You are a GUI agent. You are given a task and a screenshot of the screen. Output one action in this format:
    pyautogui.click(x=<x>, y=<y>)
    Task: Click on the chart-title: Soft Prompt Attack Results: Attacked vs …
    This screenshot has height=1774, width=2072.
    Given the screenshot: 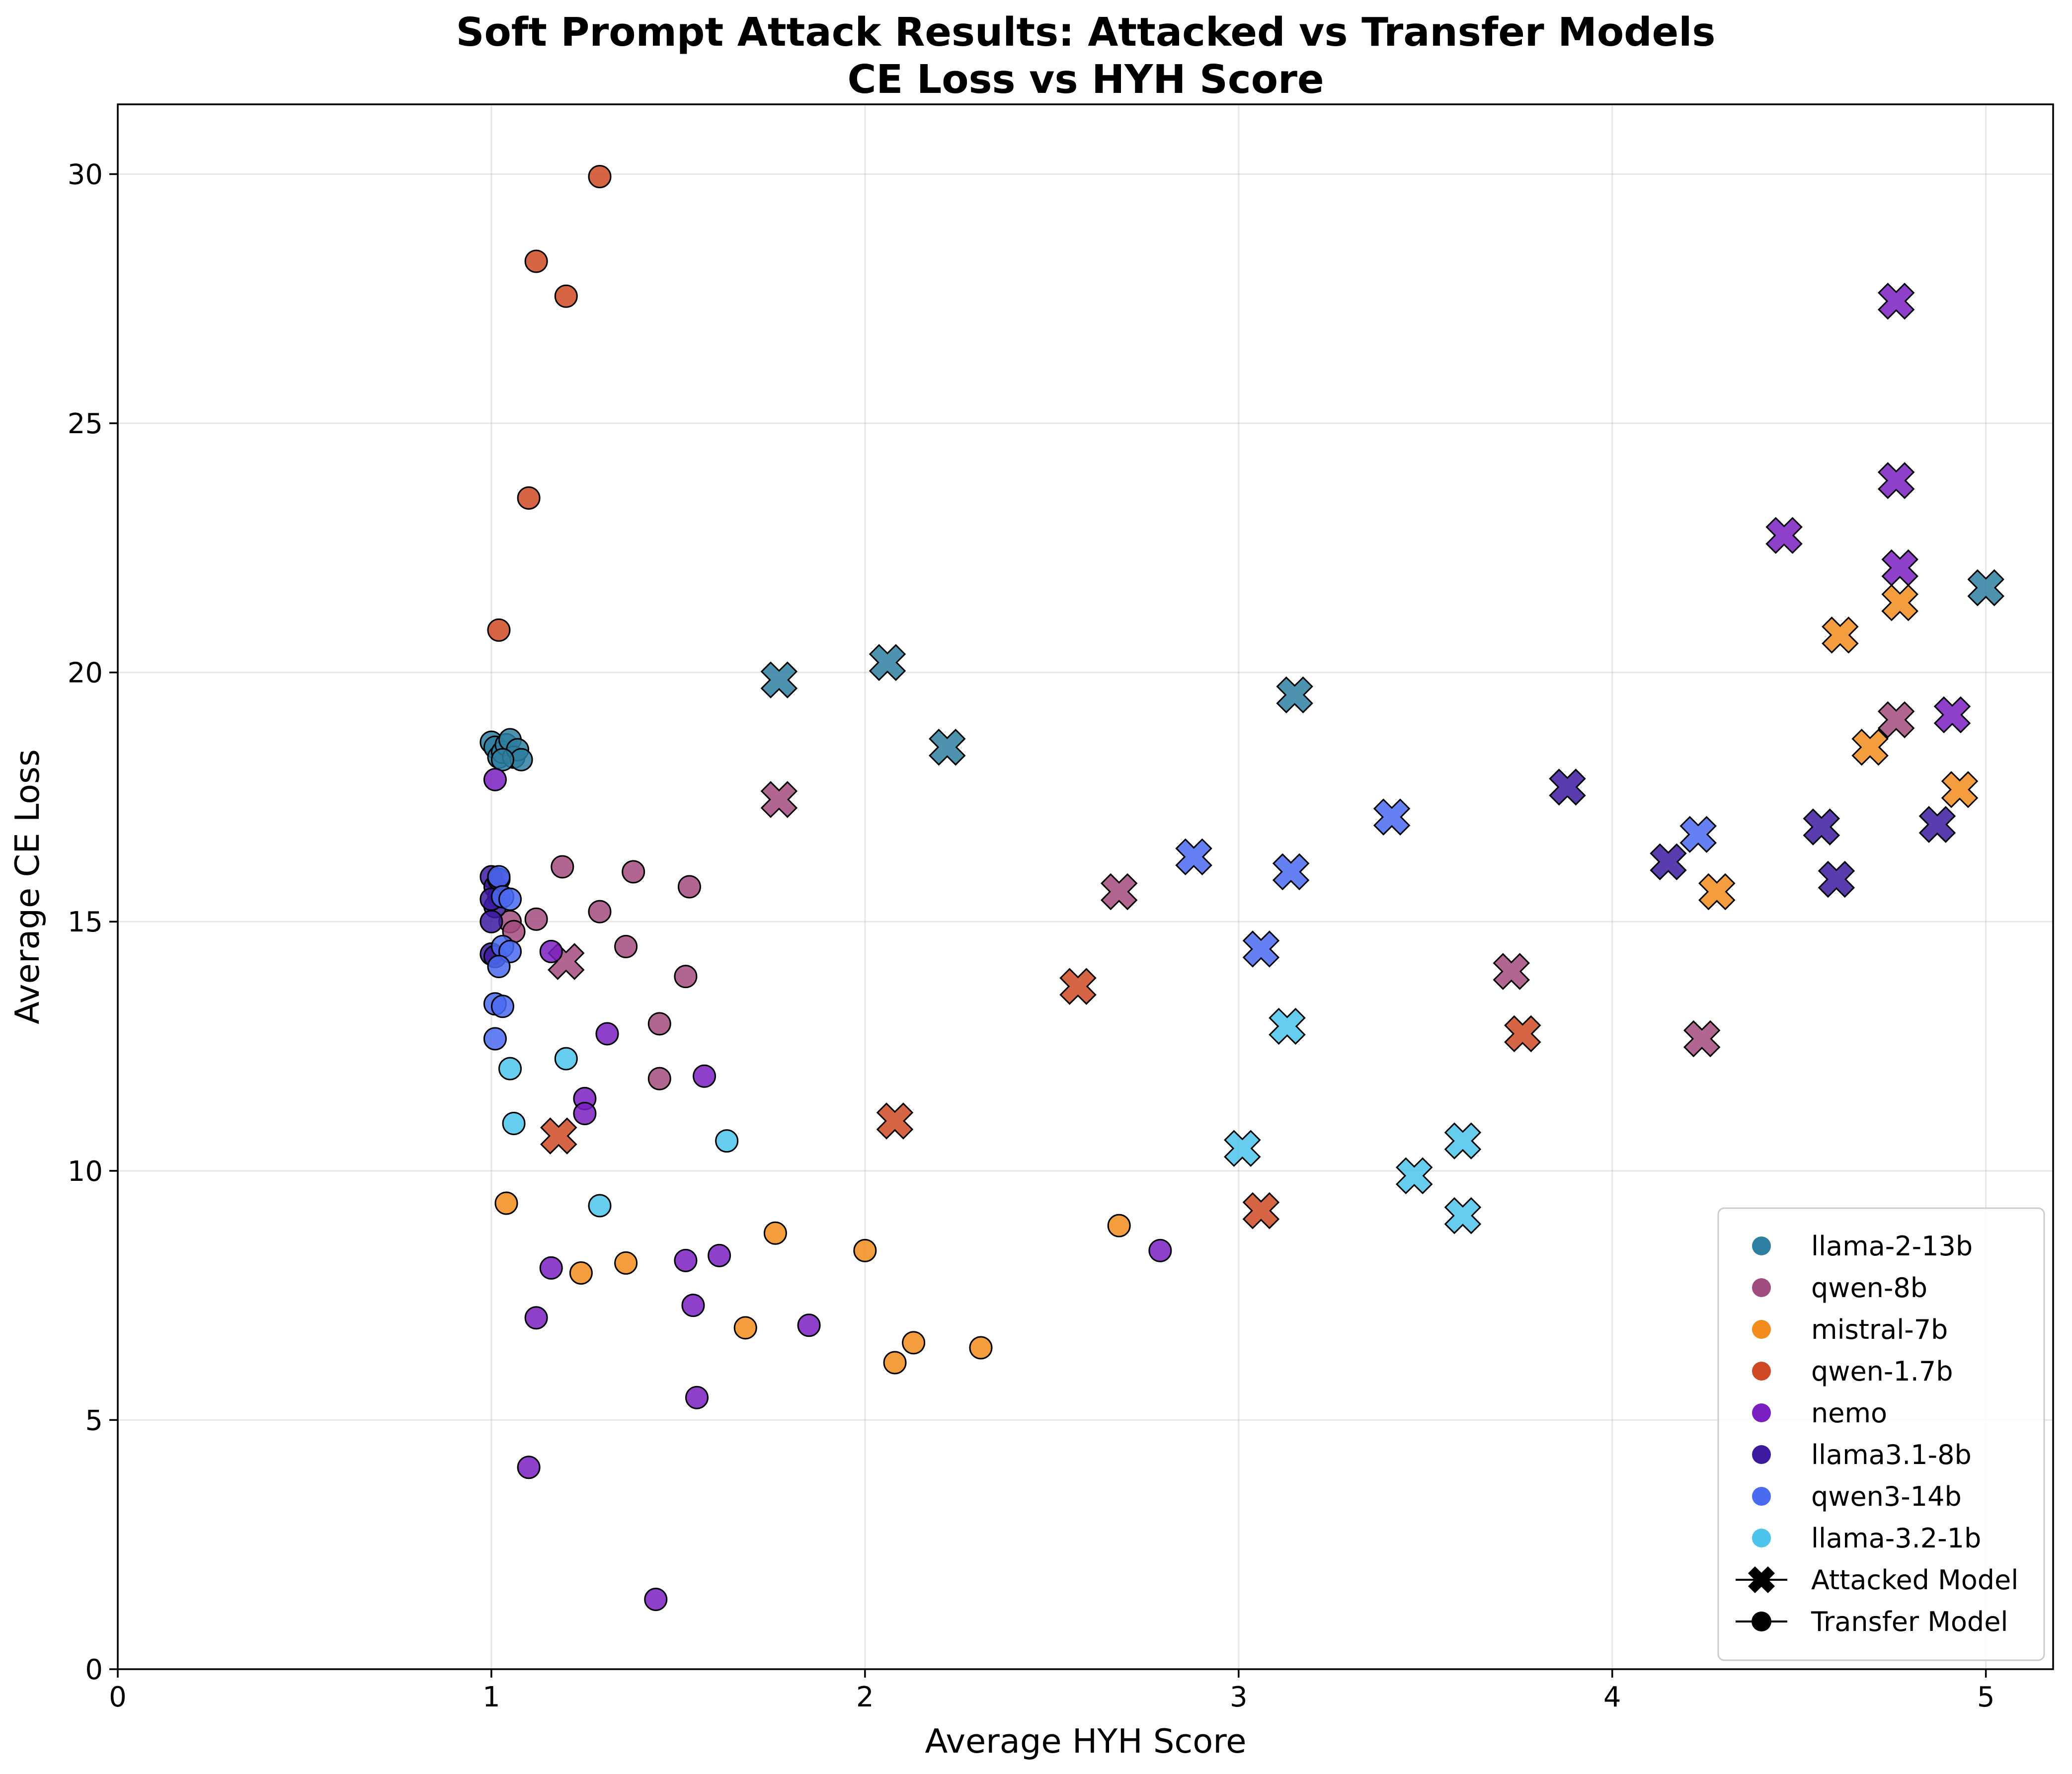 What is the action you would take?
    pyautogui.click(x=1086, y=32)
    